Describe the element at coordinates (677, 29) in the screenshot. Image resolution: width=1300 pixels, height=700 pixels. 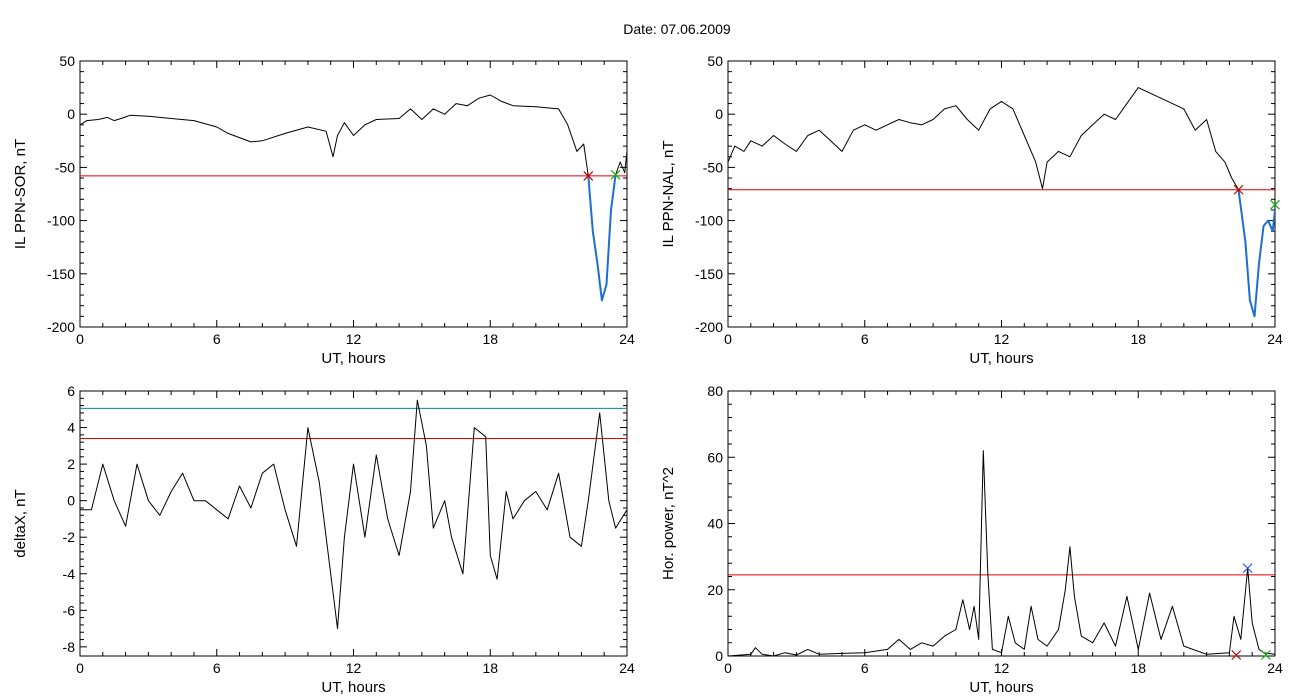
I see `figure-title: Date: 07.06.2009` at that location.